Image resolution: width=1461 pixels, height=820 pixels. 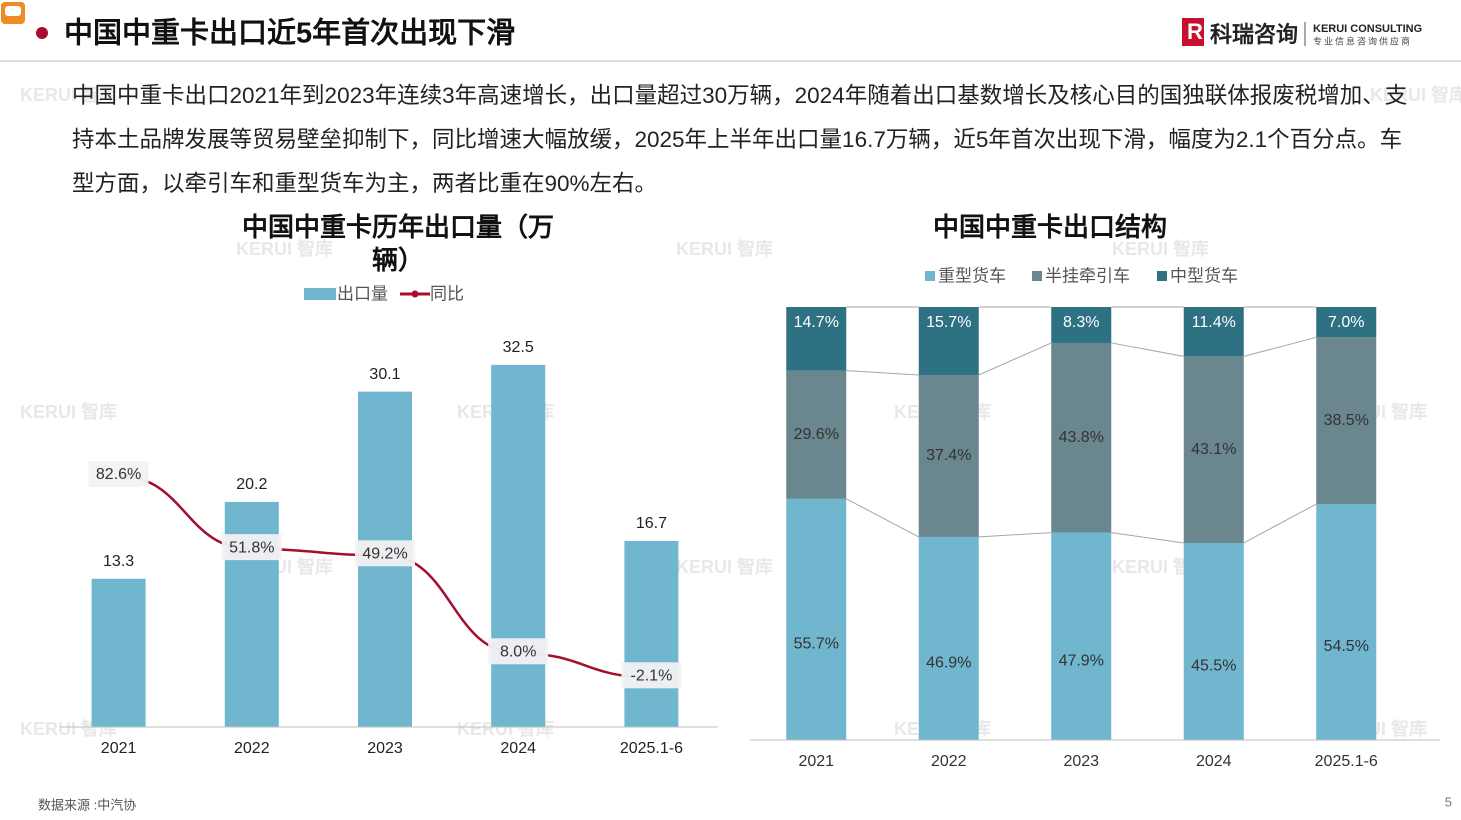 I want to click on title-bullet, so click(x=42, y=33).